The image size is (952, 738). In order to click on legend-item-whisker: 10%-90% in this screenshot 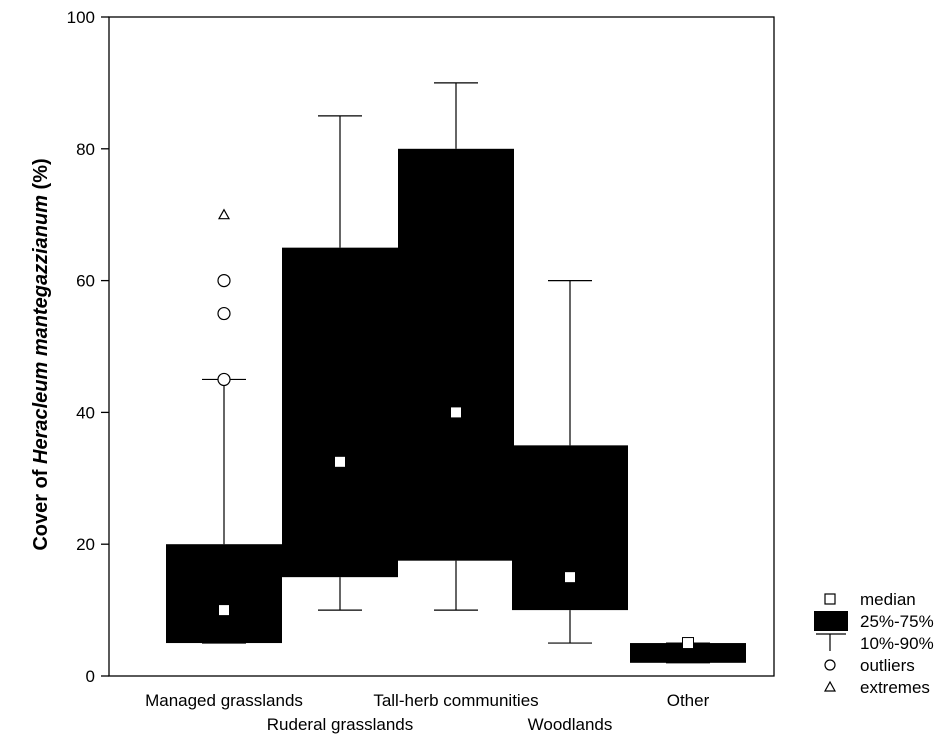, I will do `click(875, 643)`.